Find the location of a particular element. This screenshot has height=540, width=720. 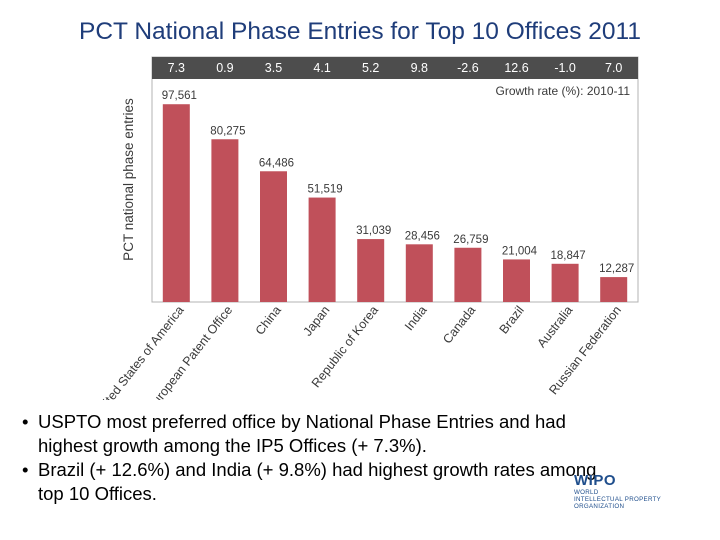

growth-rate-value: 12.6 is located at coordinates (516, 68).